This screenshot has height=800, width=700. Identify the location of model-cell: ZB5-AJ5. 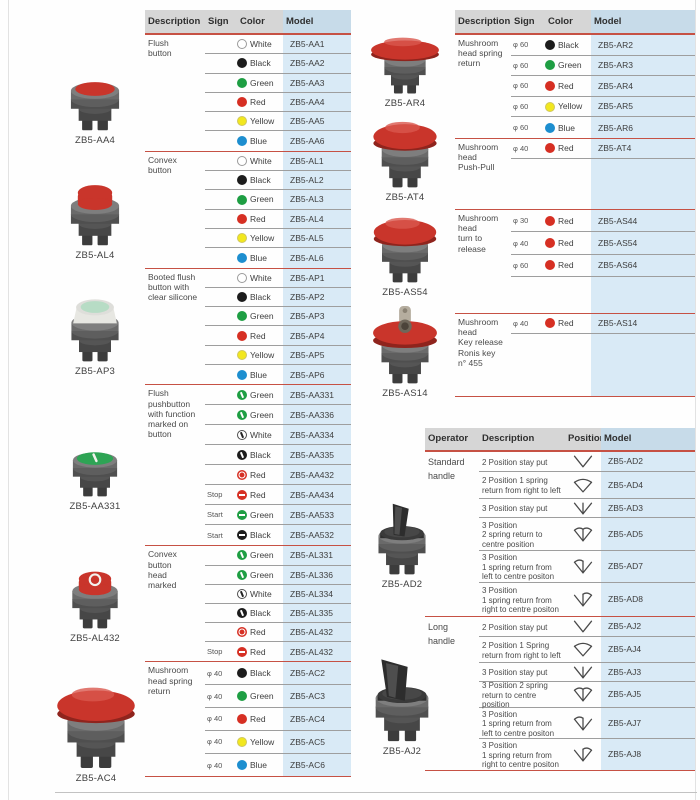
(625, 694).